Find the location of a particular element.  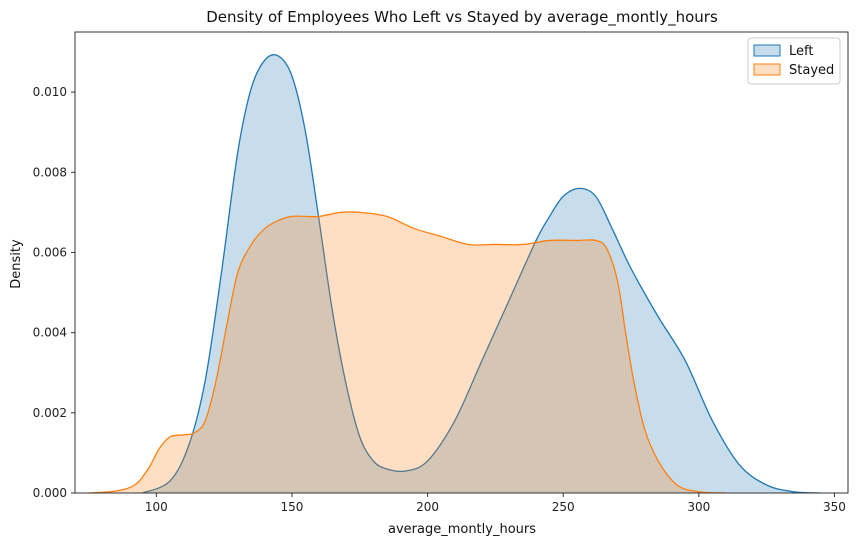

legend-box is located at coordinates (794, 61).